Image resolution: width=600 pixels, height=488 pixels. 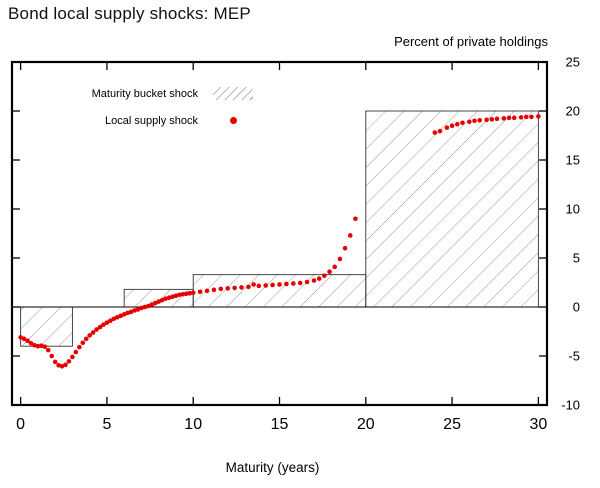 What do you see at coordinates (366, 424) in the screenshot?
I see `x-tick-label: 20` at bounding box center [366, 424].